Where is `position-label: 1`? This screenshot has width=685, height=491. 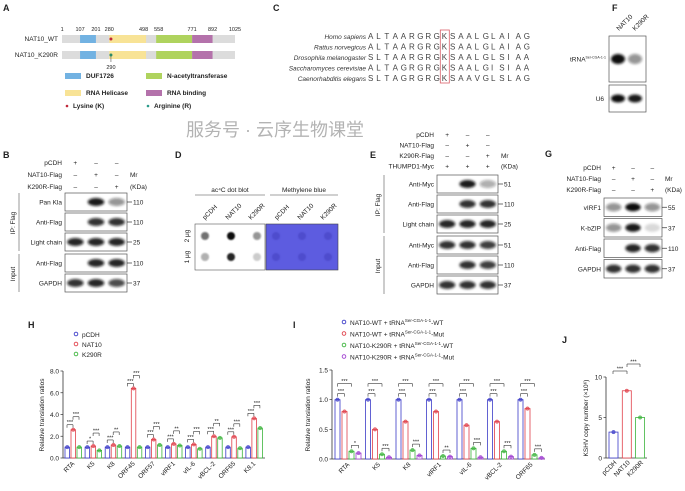
position-label: 1 is located at coordinates (62, 30).